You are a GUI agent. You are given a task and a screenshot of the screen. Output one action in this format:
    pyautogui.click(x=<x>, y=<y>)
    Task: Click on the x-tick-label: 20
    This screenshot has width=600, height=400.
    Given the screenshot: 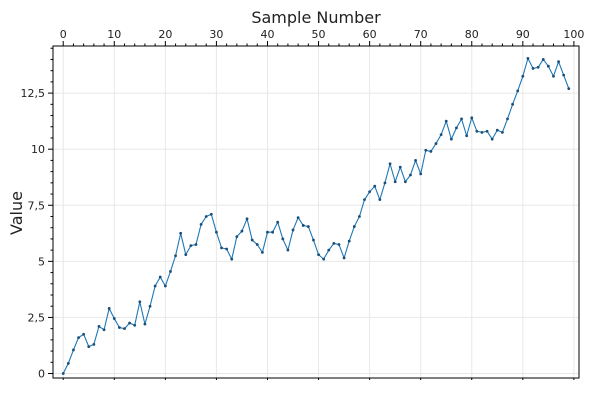 What is the action you would take?
    pyautogui.click(x=165, y=34)
    